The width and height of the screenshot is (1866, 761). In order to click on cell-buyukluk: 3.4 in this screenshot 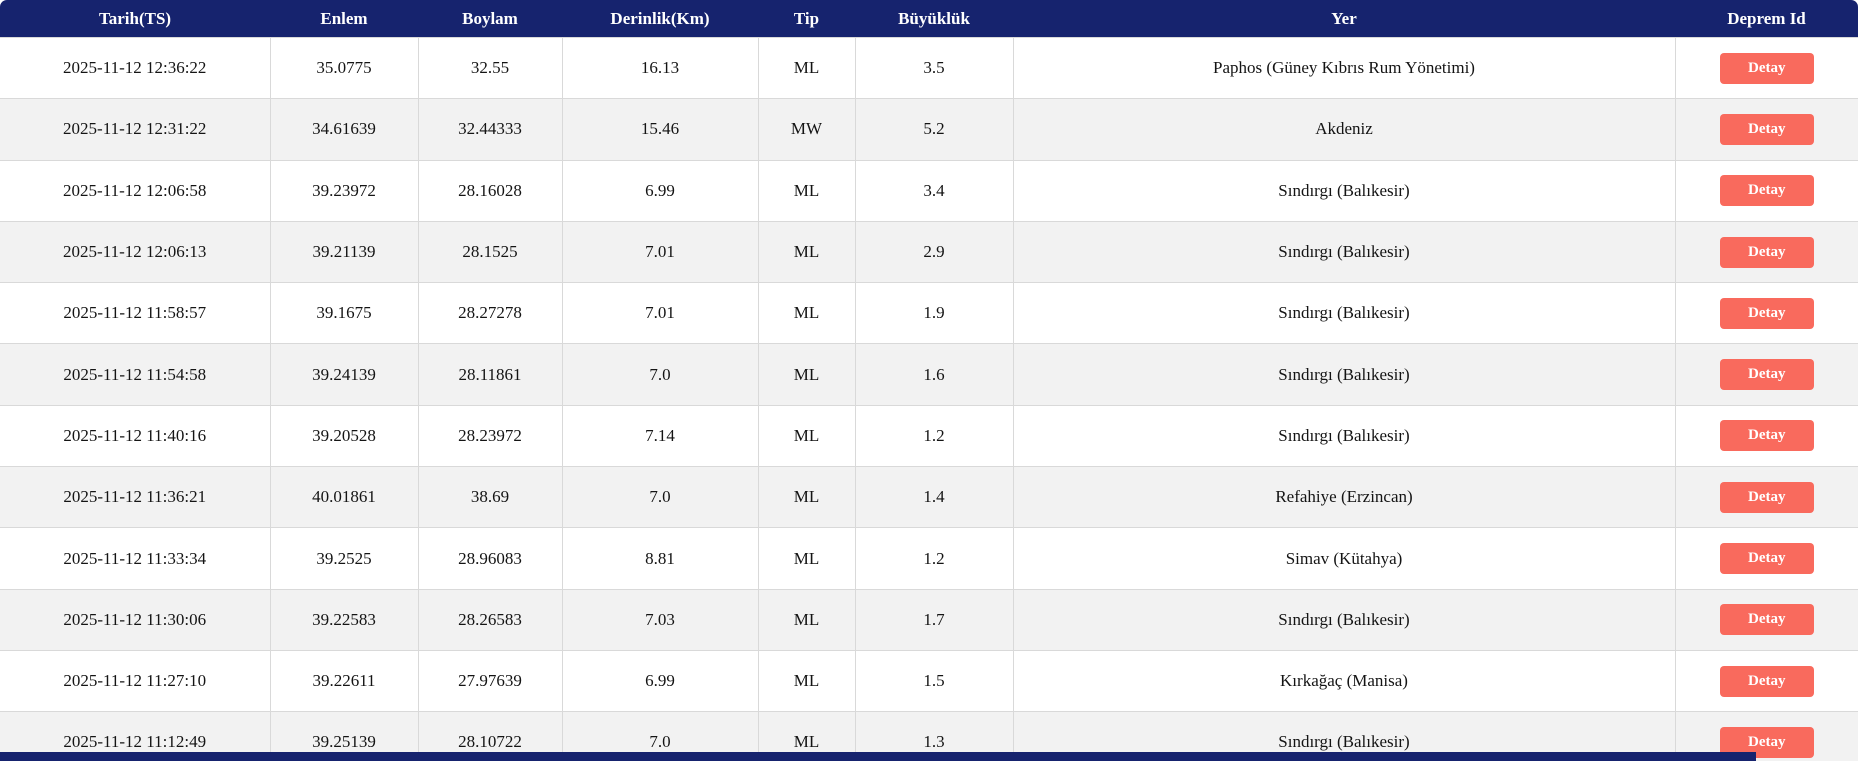, I will do `click(934, 190)`.